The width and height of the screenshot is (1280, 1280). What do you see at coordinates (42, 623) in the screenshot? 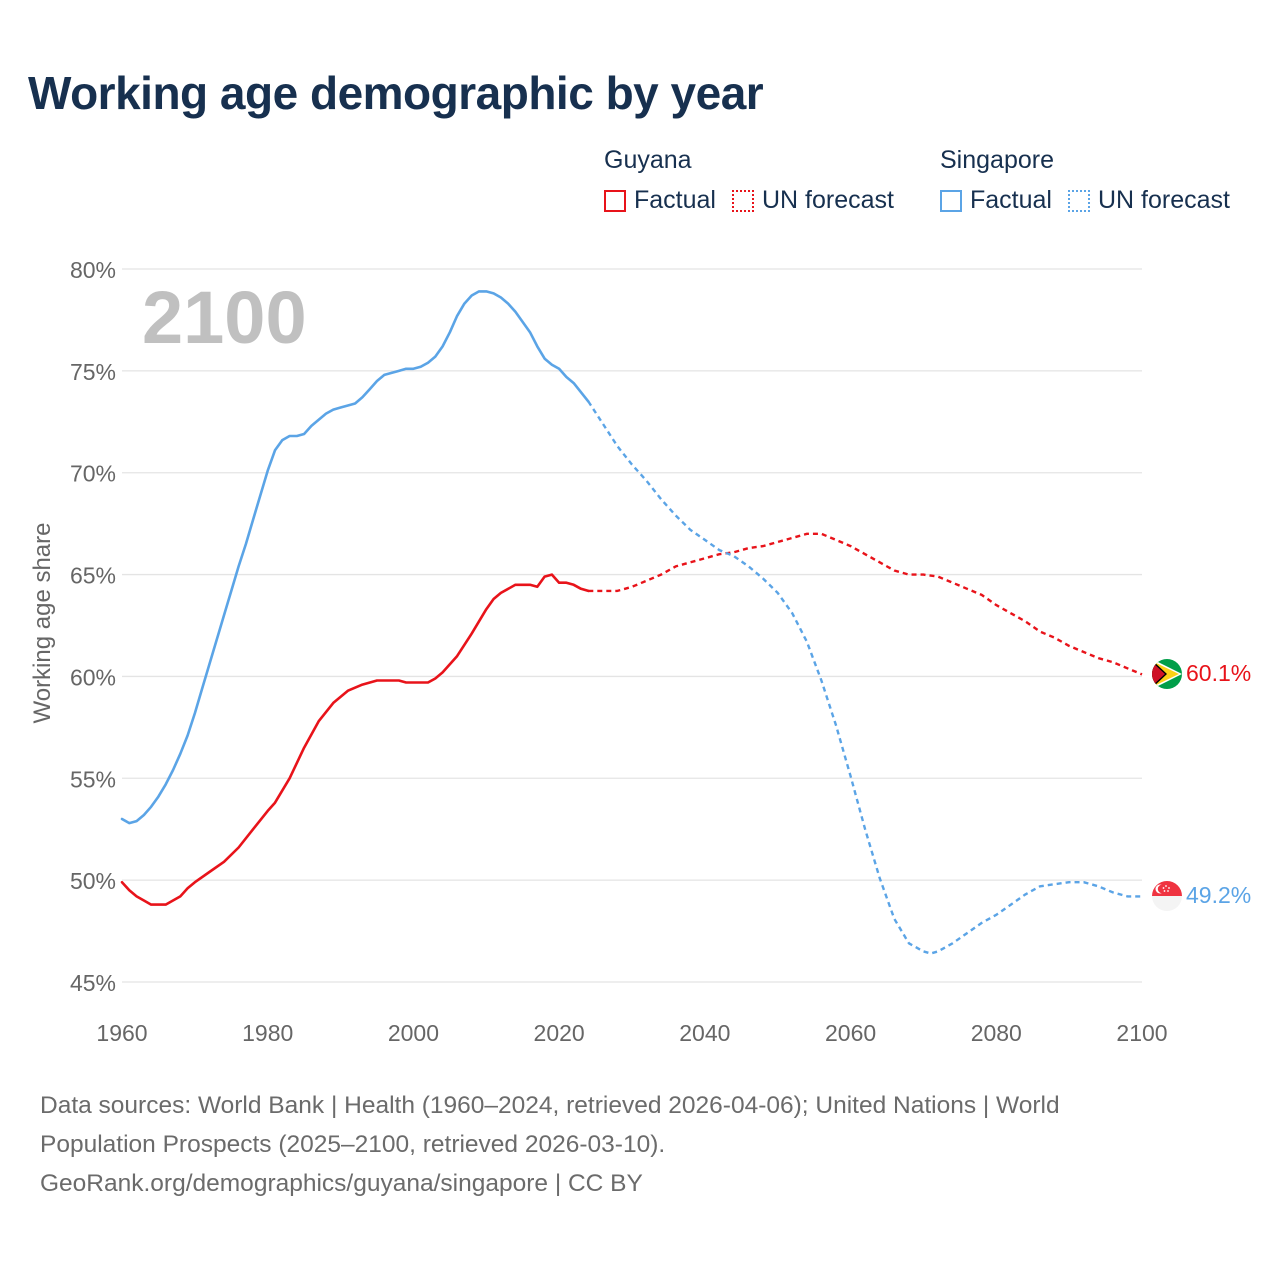
I see `y-axis-label: Working age share` at bounding box center [42, 623].